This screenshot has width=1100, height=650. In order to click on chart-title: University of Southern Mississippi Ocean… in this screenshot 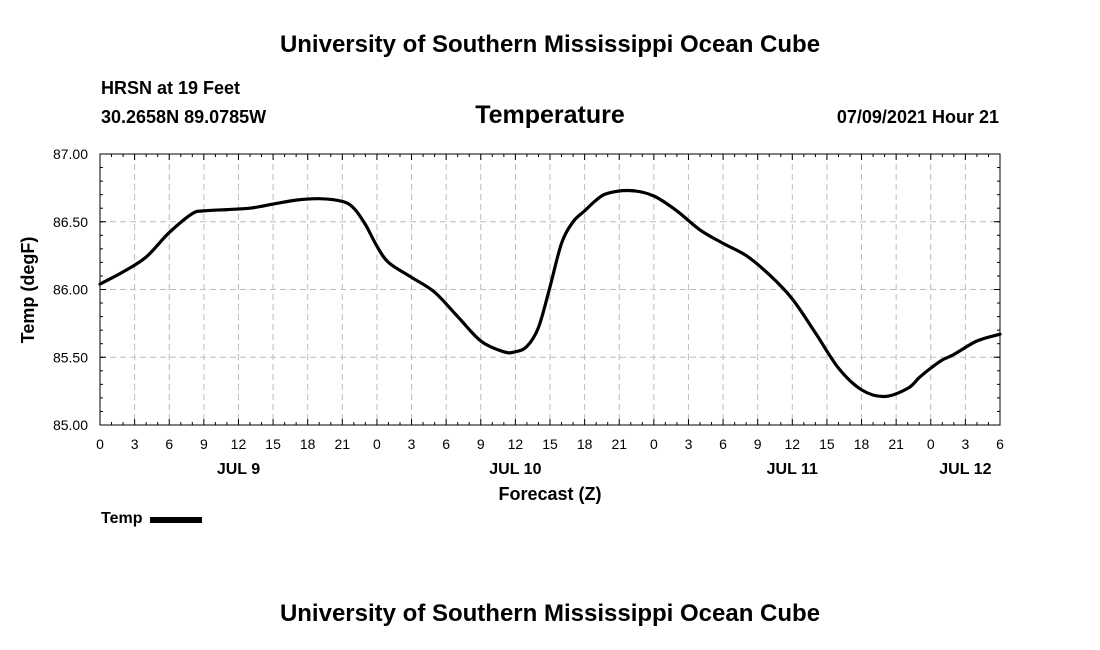, I will do `click(550, 44)`.